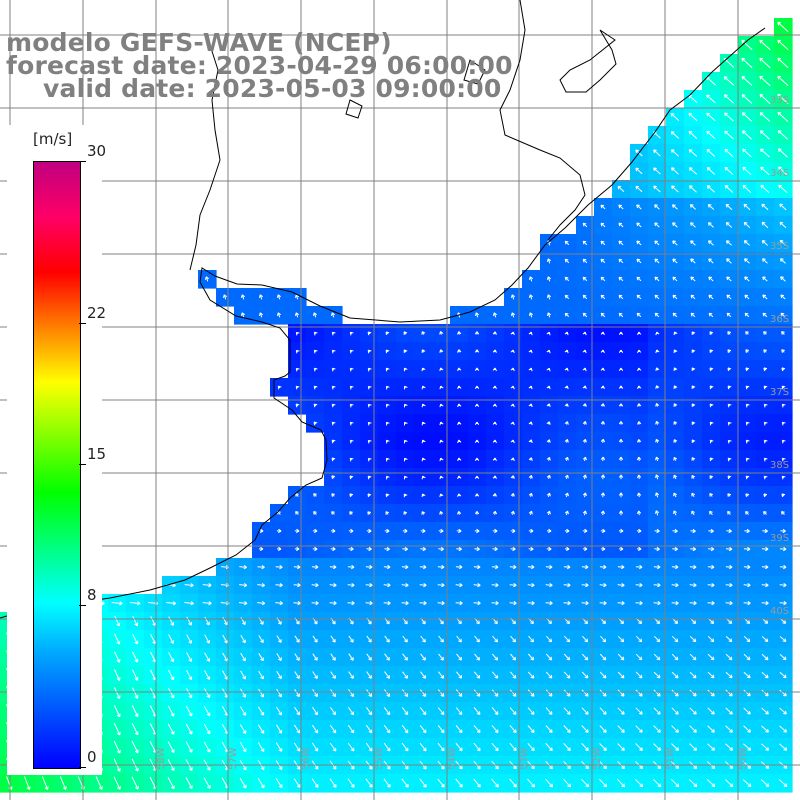 This screenshot has height=800, width=800. What do you see at coordinates (670, 758) in the screenshot?
I see `longitude-label: 51W` at bounding box center [670, 758].